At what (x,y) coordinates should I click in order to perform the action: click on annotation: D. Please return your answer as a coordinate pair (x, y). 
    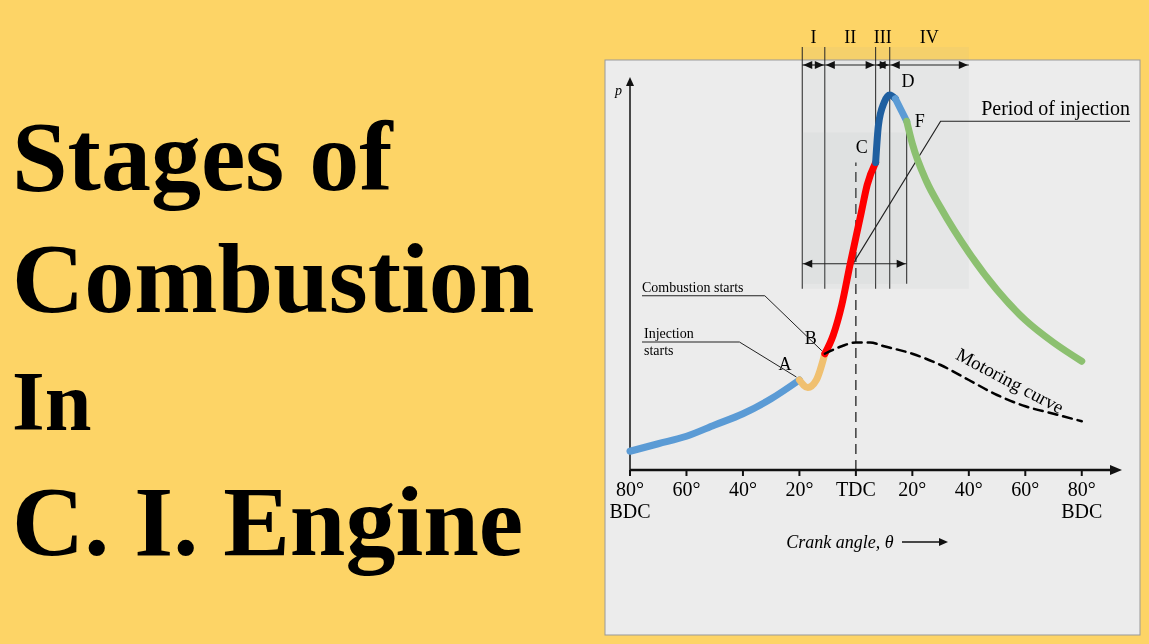
    Looking at the image, I should click on (908, 80).